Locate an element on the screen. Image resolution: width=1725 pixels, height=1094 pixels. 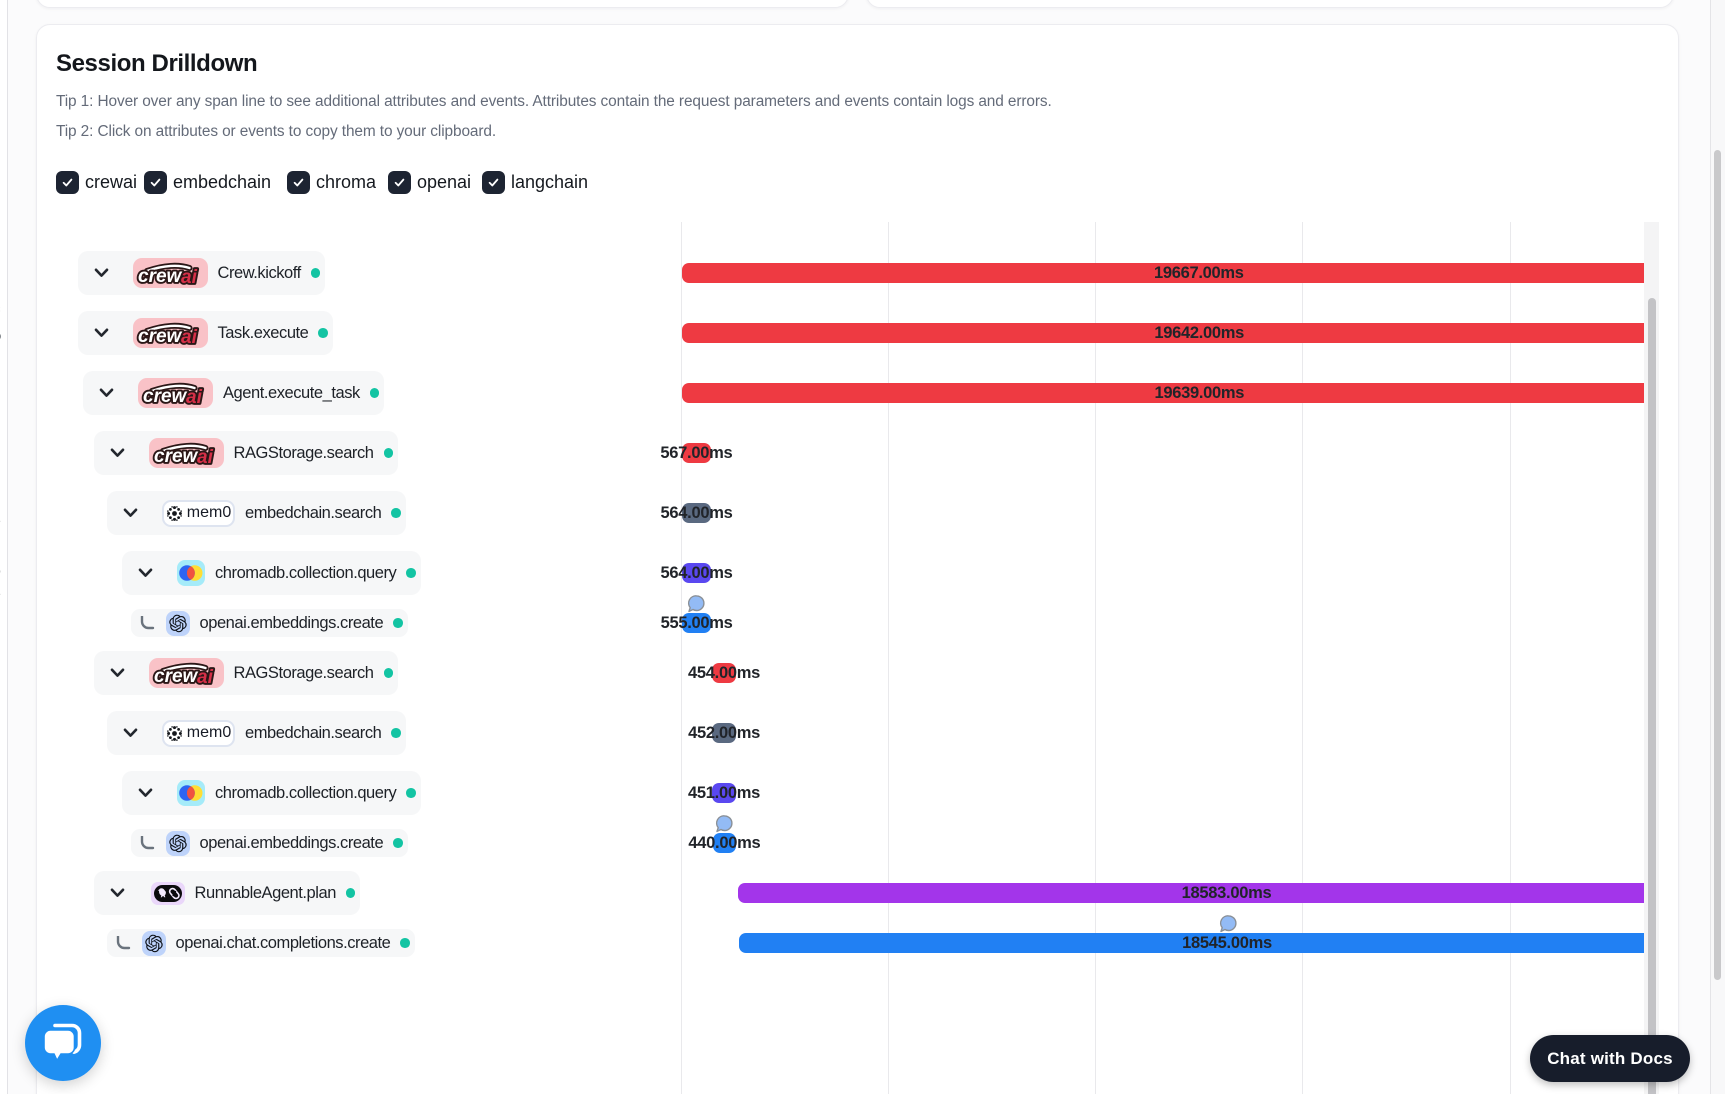
svg-text: s is located at coordinates (0, 1085).